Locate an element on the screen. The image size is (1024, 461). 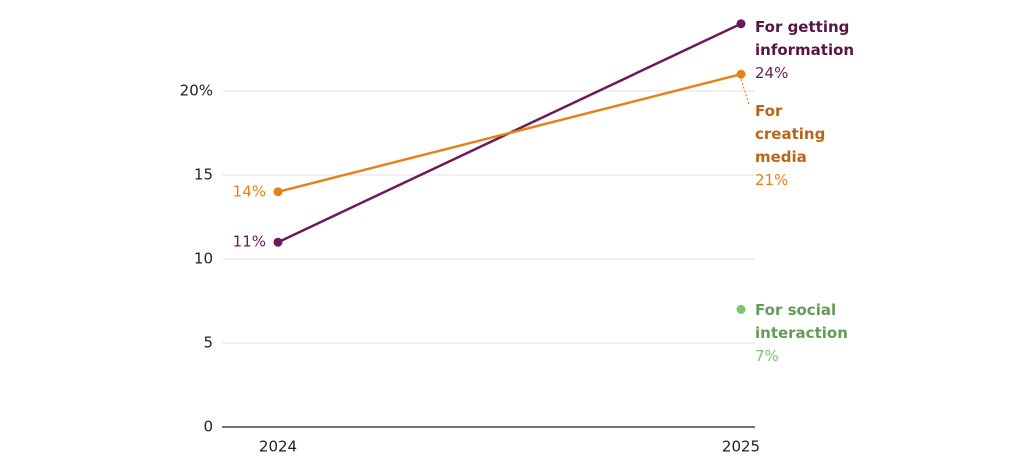
x-tick-label: 2025 is located at coordinates (741, 447).